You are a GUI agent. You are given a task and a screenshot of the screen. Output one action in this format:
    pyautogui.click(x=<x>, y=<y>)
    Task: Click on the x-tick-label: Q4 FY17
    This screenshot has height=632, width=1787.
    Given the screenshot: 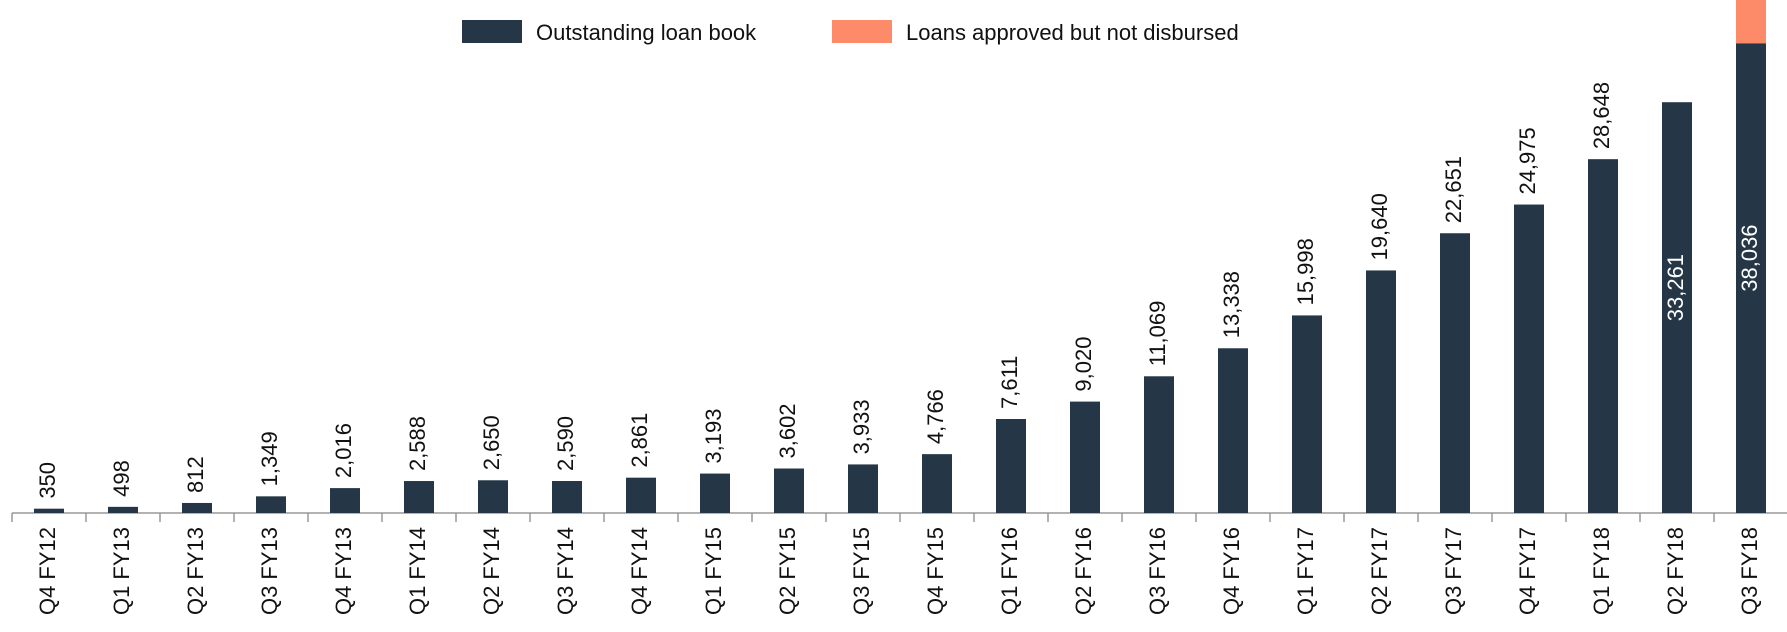 What is the action you would take?
    pyautogui.click(x=1527, y=571)
    